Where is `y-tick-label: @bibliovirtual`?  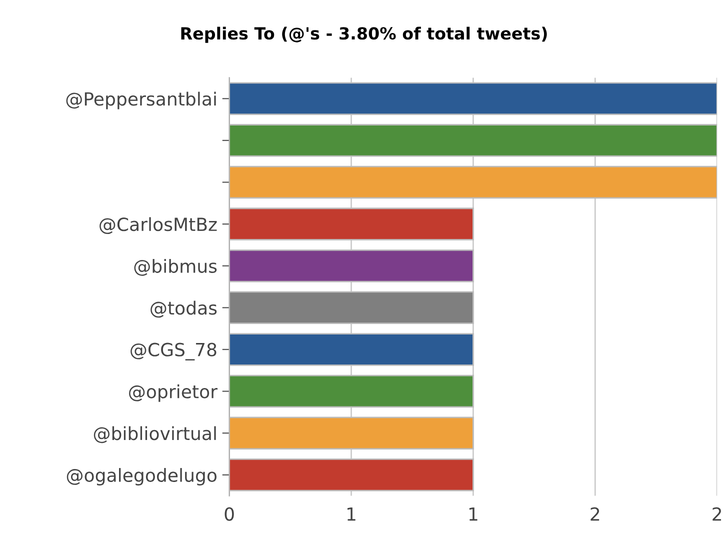
y-tick-label: @bibliovirtual is located at coordinates (155, 435).